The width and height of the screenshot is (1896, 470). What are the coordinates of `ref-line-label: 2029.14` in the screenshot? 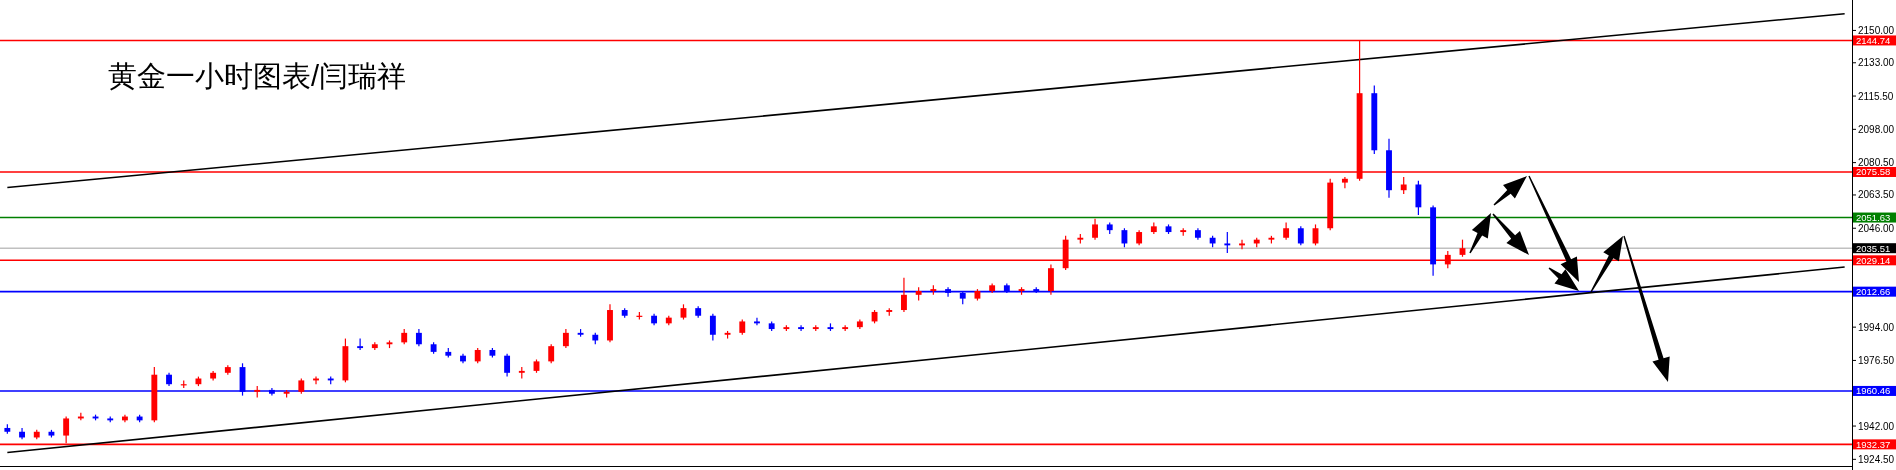 It's located at (1873, 260).